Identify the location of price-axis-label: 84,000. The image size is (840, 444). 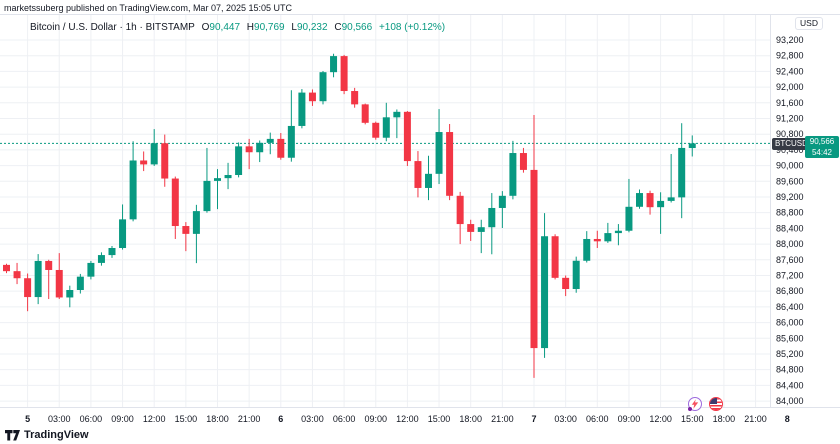
(790, 401).